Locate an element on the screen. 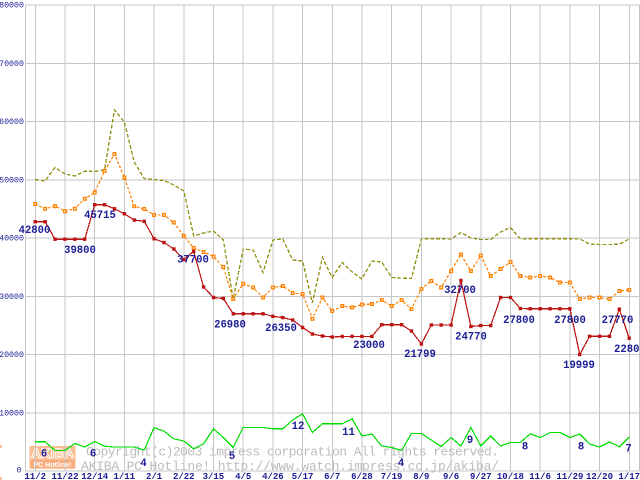  svg-text: 5/17 is located at coordinates (303, 476).